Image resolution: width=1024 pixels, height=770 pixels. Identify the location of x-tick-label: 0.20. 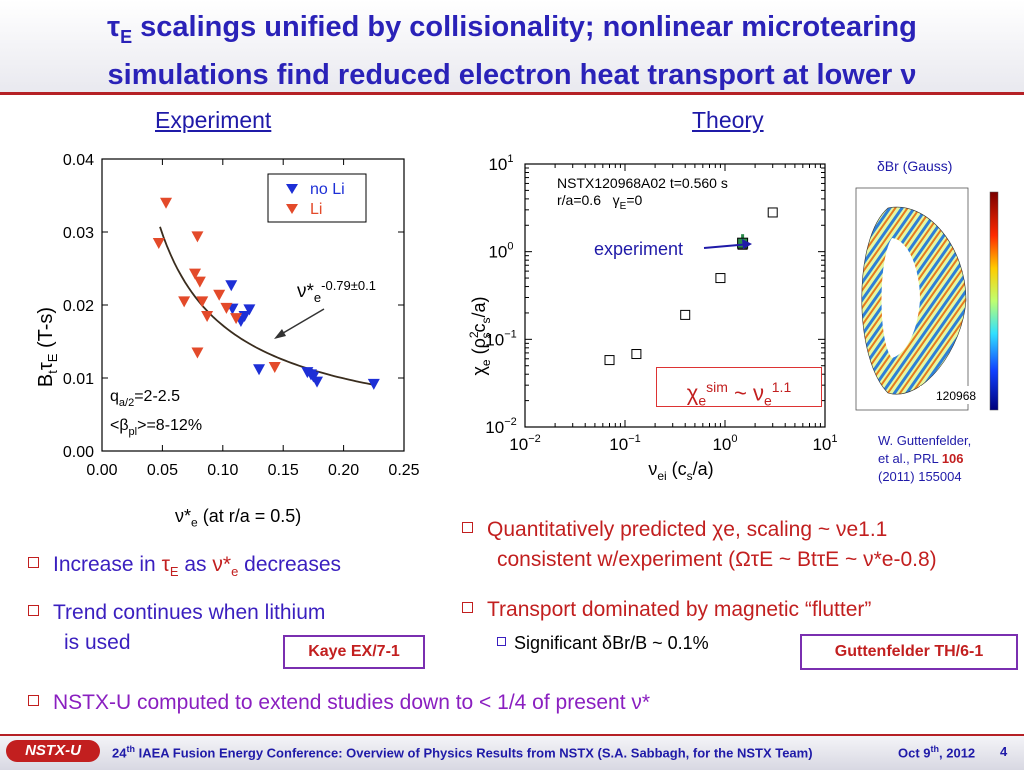
(343, 470).